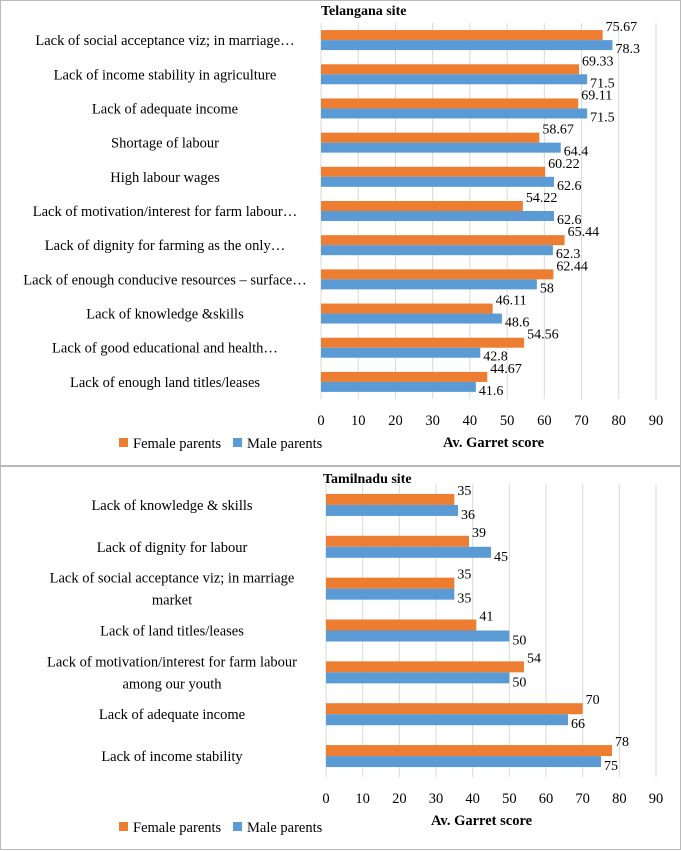  What do you see at coordinates (544, 421) in the screenshot?
I see `telangana-x-tick-label: 60` at bounding box center [544, 421].